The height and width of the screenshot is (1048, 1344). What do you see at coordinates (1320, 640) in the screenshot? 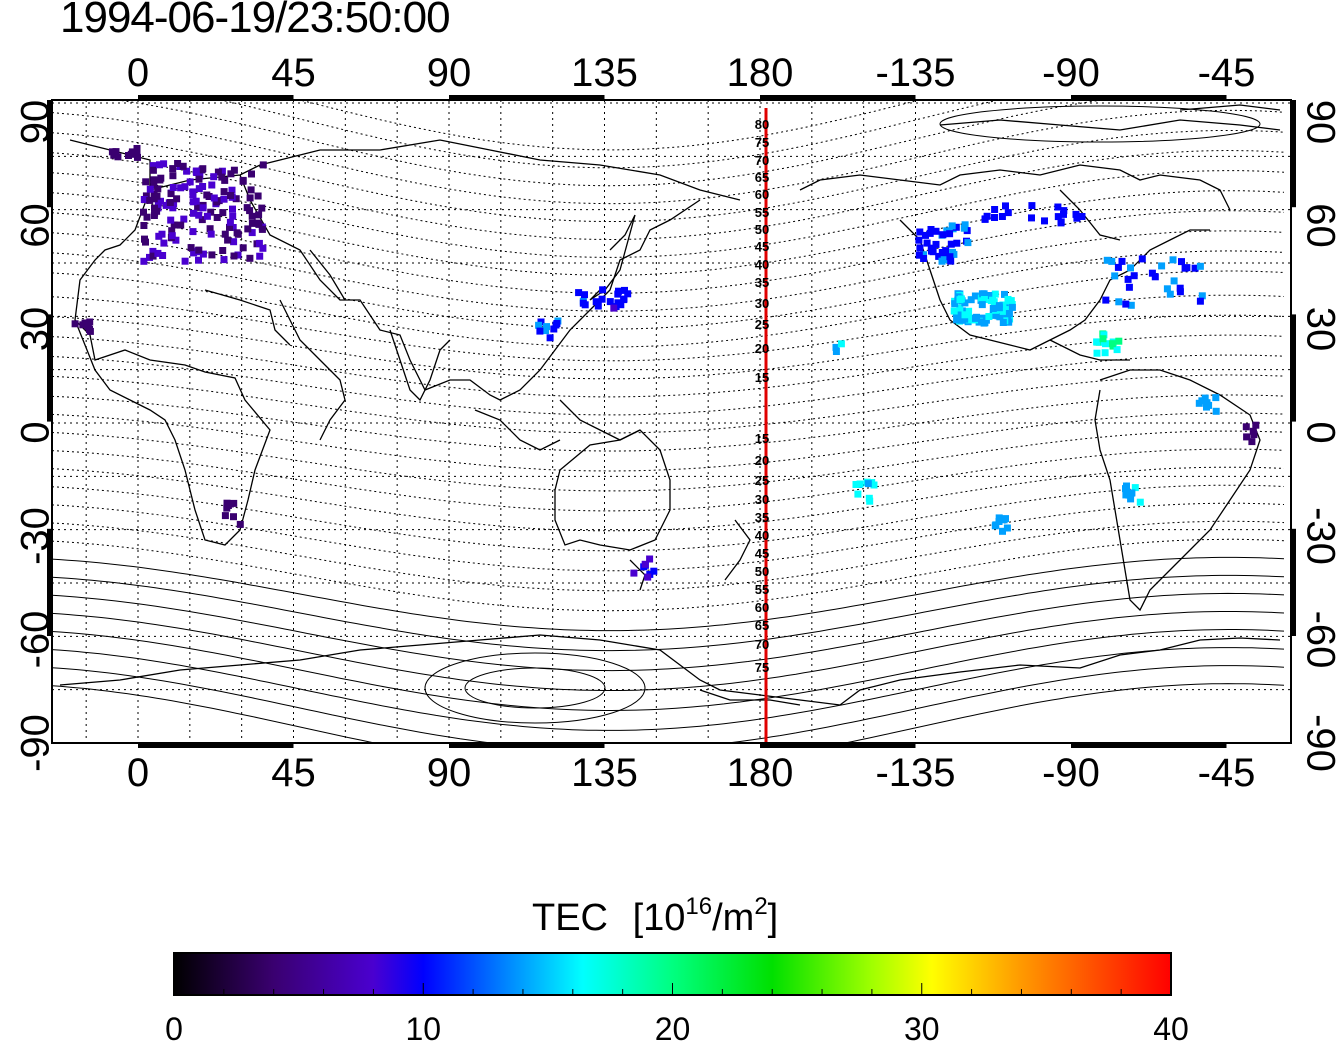
I see `lat-tick-right: -60` at bounding box center [1320, 640].